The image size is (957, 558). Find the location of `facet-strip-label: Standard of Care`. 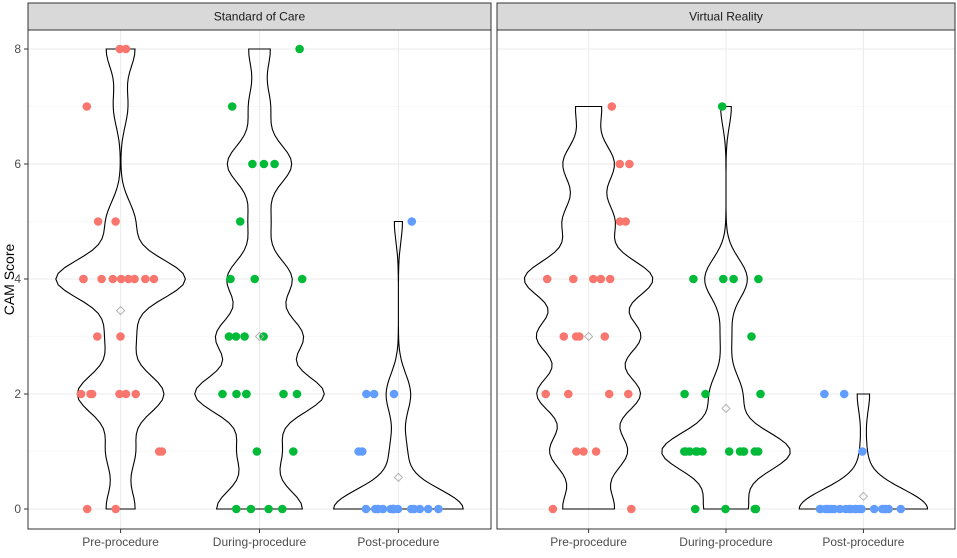

facet-strip-label: Standard of Care is located at coordinates (260, 17).